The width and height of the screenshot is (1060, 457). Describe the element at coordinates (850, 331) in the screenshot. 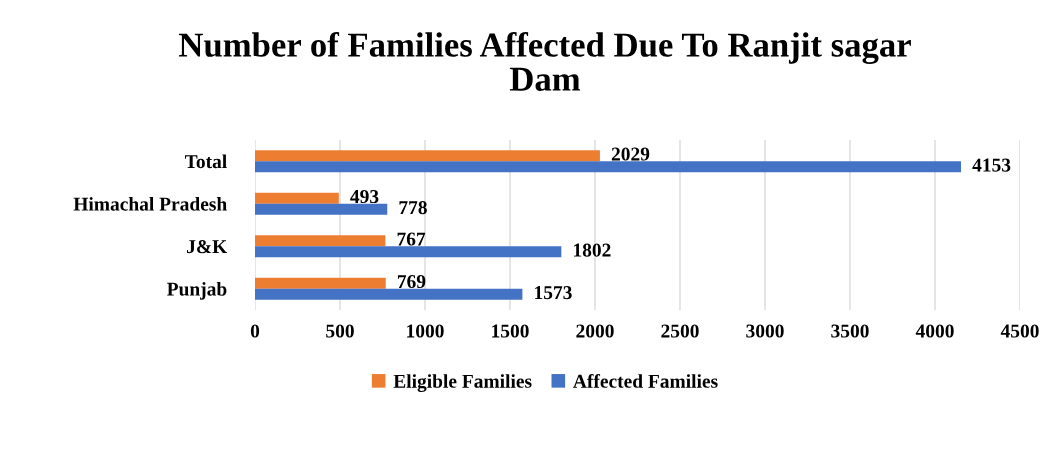

I see `x-tick-label: 3500` at that location.